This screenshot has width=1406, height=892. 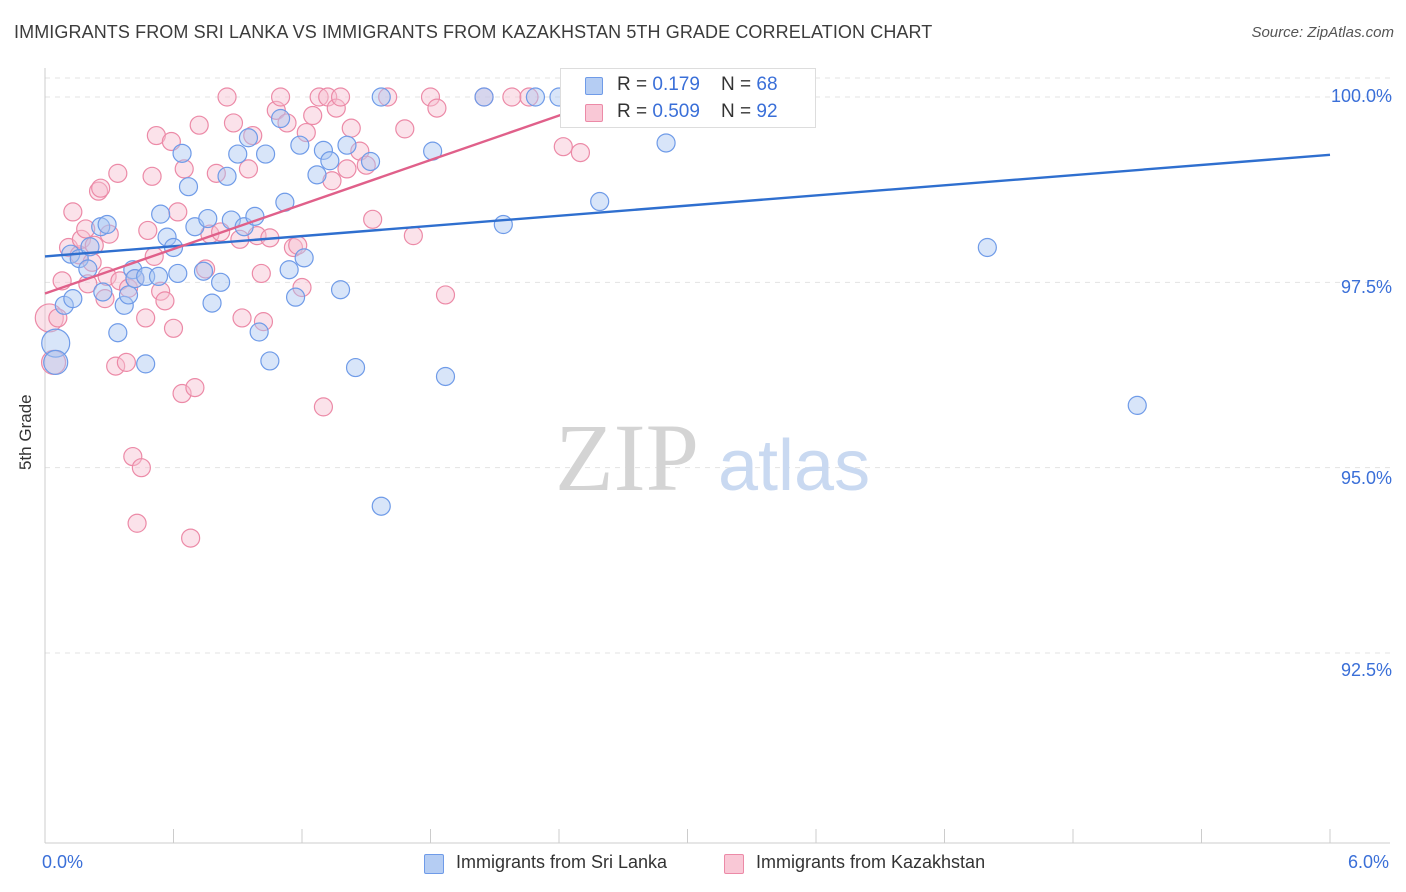 I want to click on y-axis-title: 5th Grade, so click(x=25, y=432).